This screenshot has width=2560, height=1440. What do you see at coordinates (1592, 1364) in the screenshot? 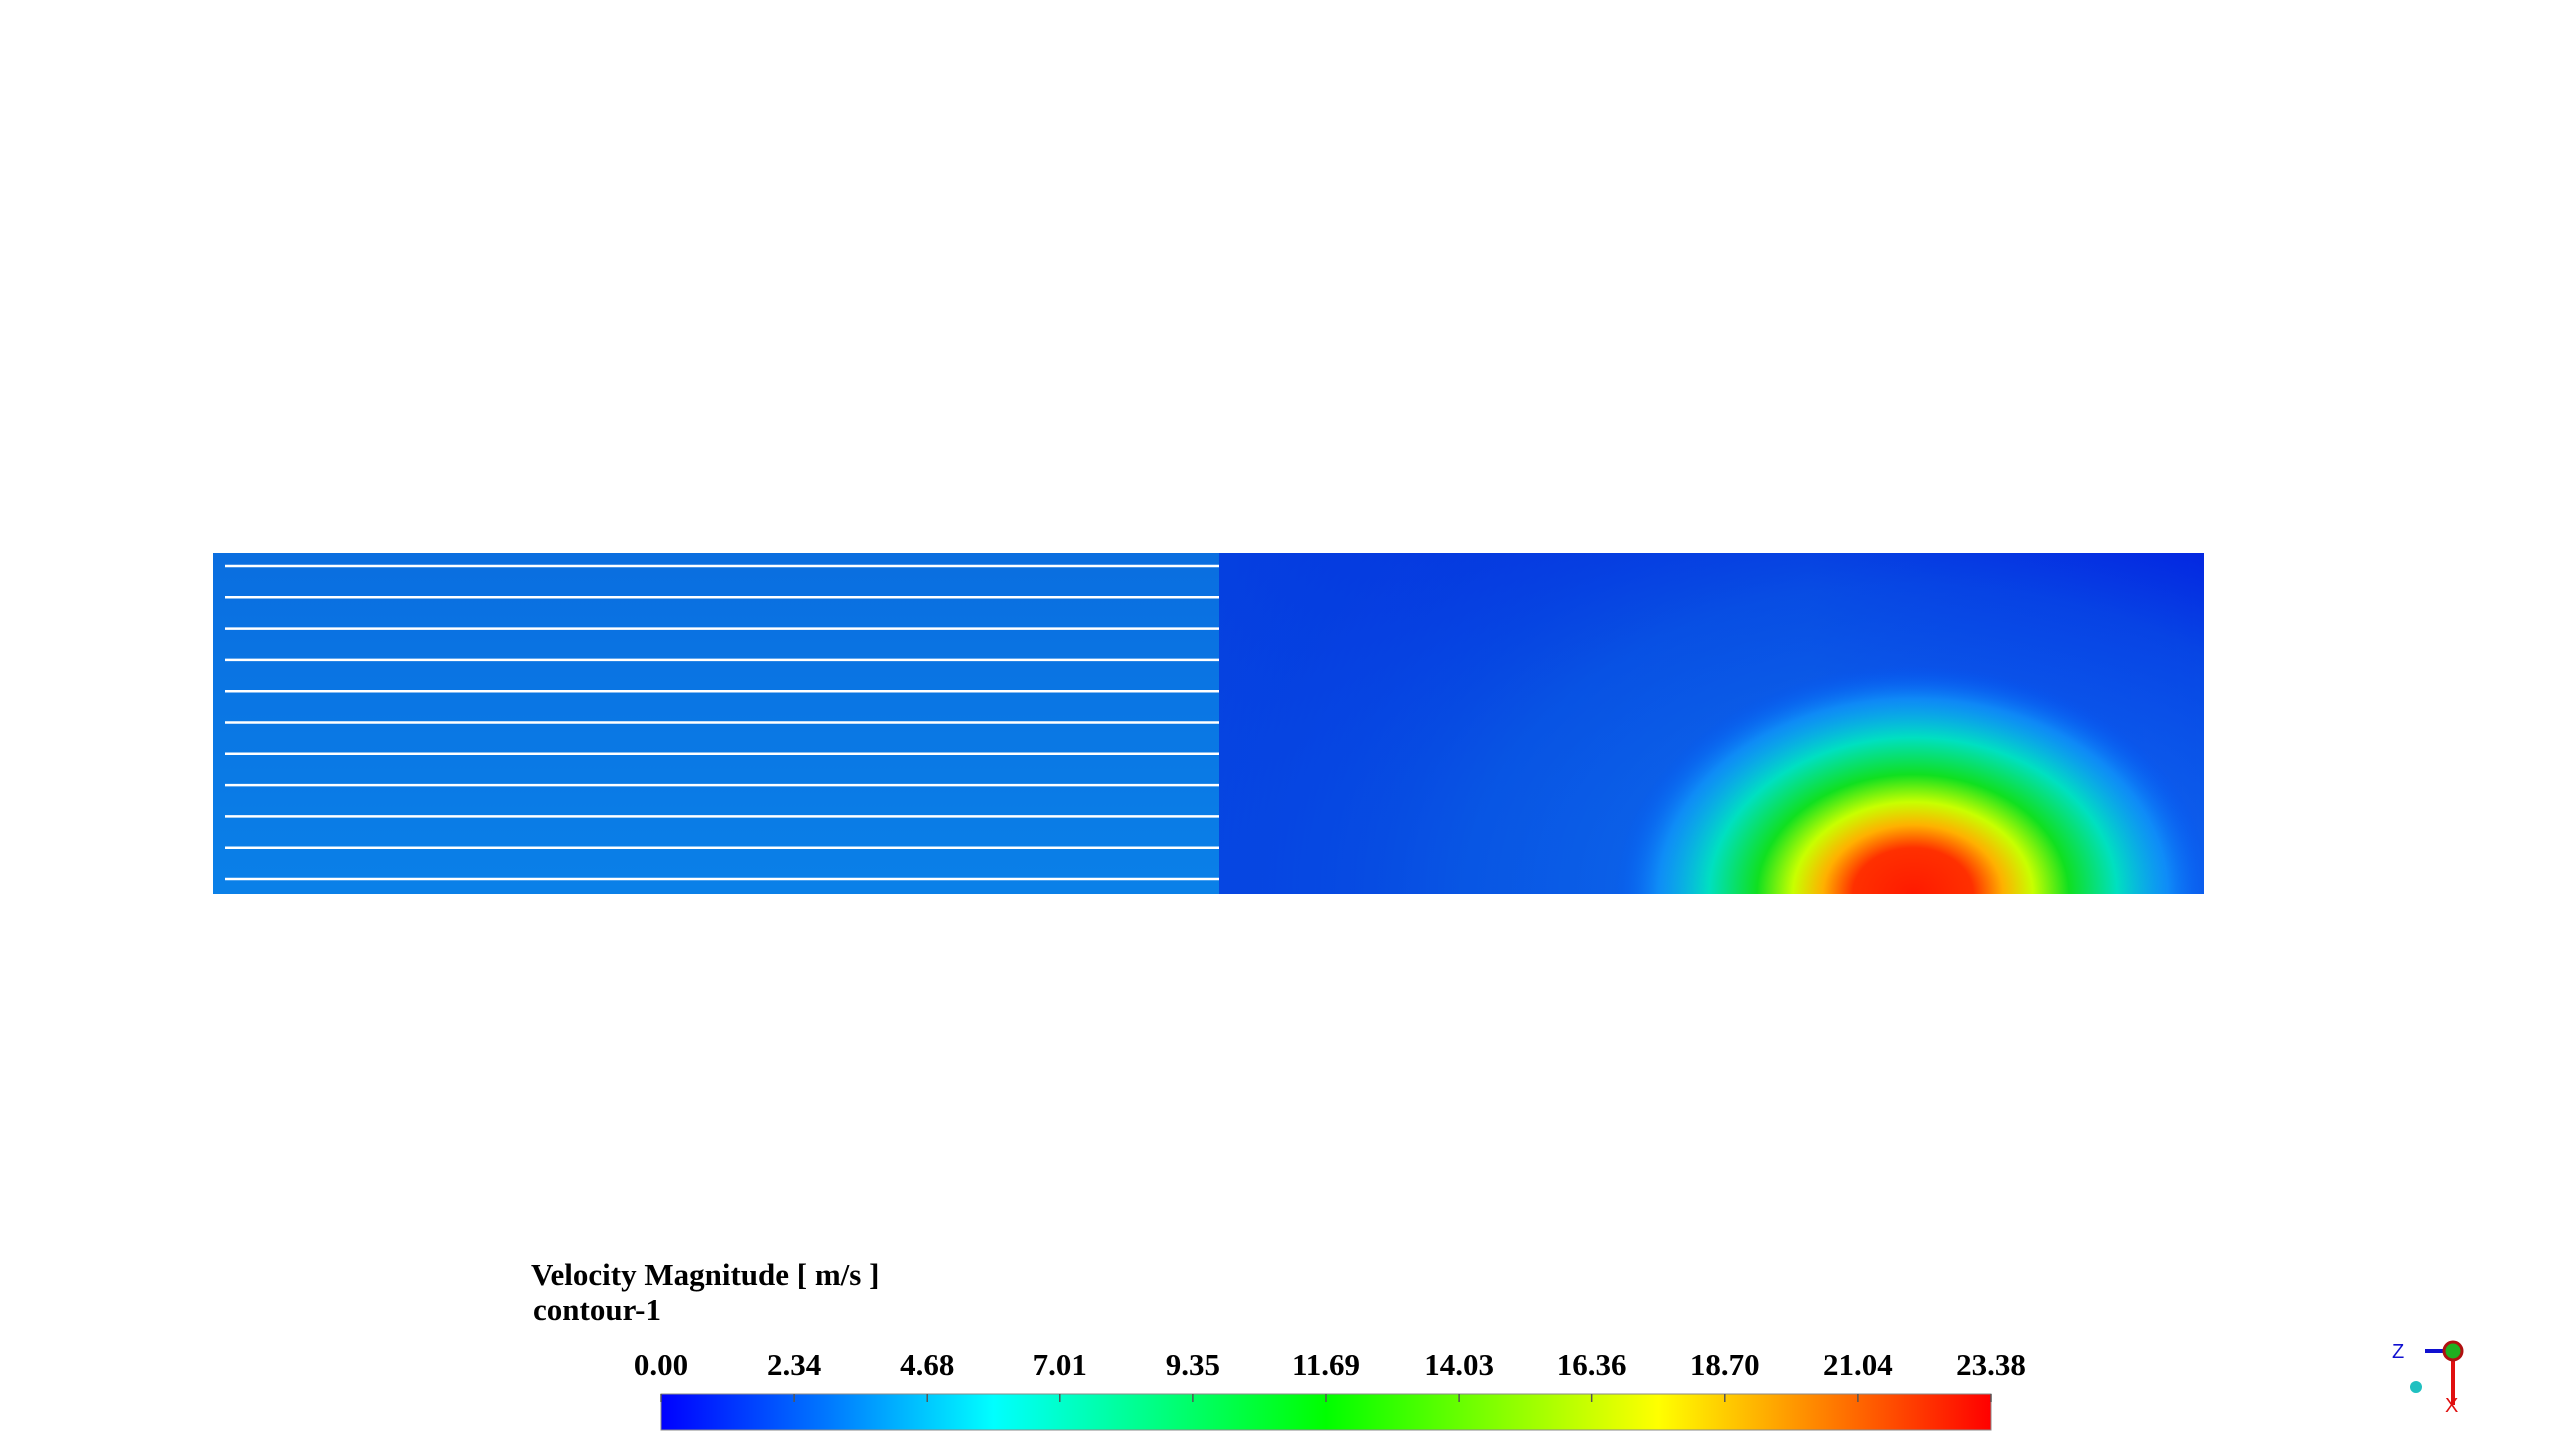
I see `colorbar-tick-label: 16.36` at bounding box center [1592, 1364].